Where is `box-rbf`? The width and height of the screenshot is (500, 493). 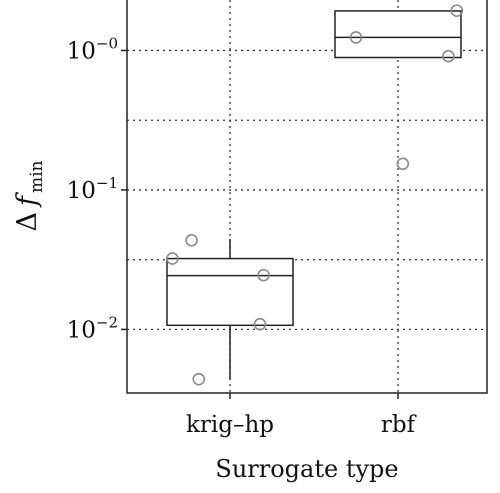 box-rbf is located at coordinates (398, 34).